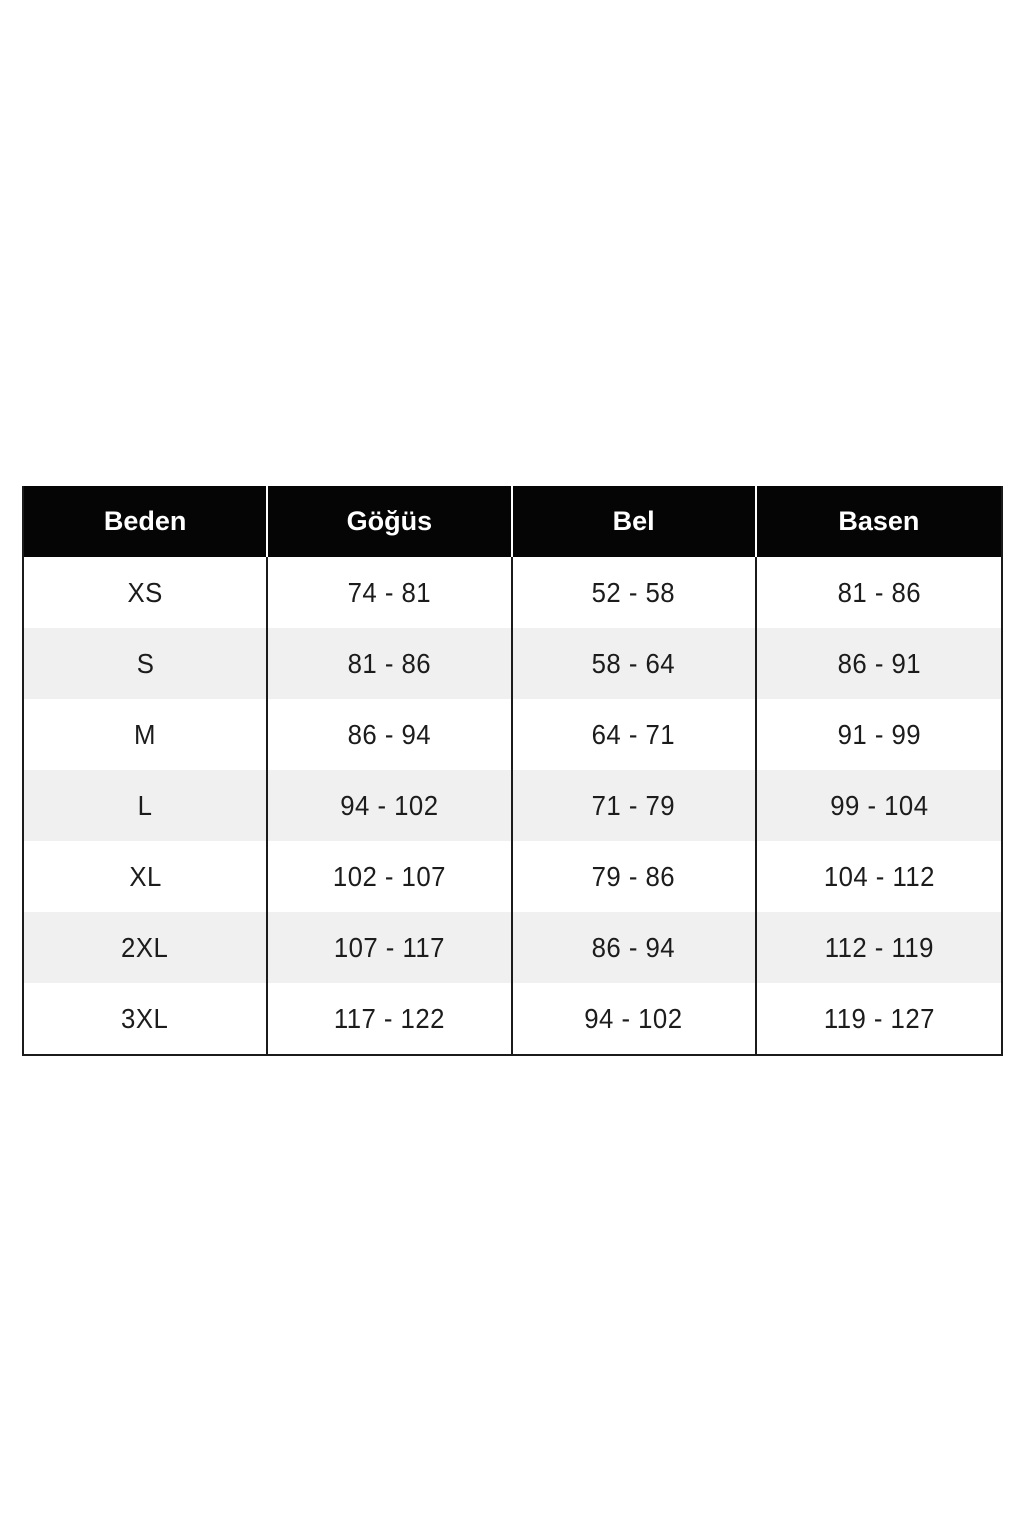  Describe the element at coordinates (635, 947) in the screenshot. I see `waist-cell: 86 - 94` at that location.